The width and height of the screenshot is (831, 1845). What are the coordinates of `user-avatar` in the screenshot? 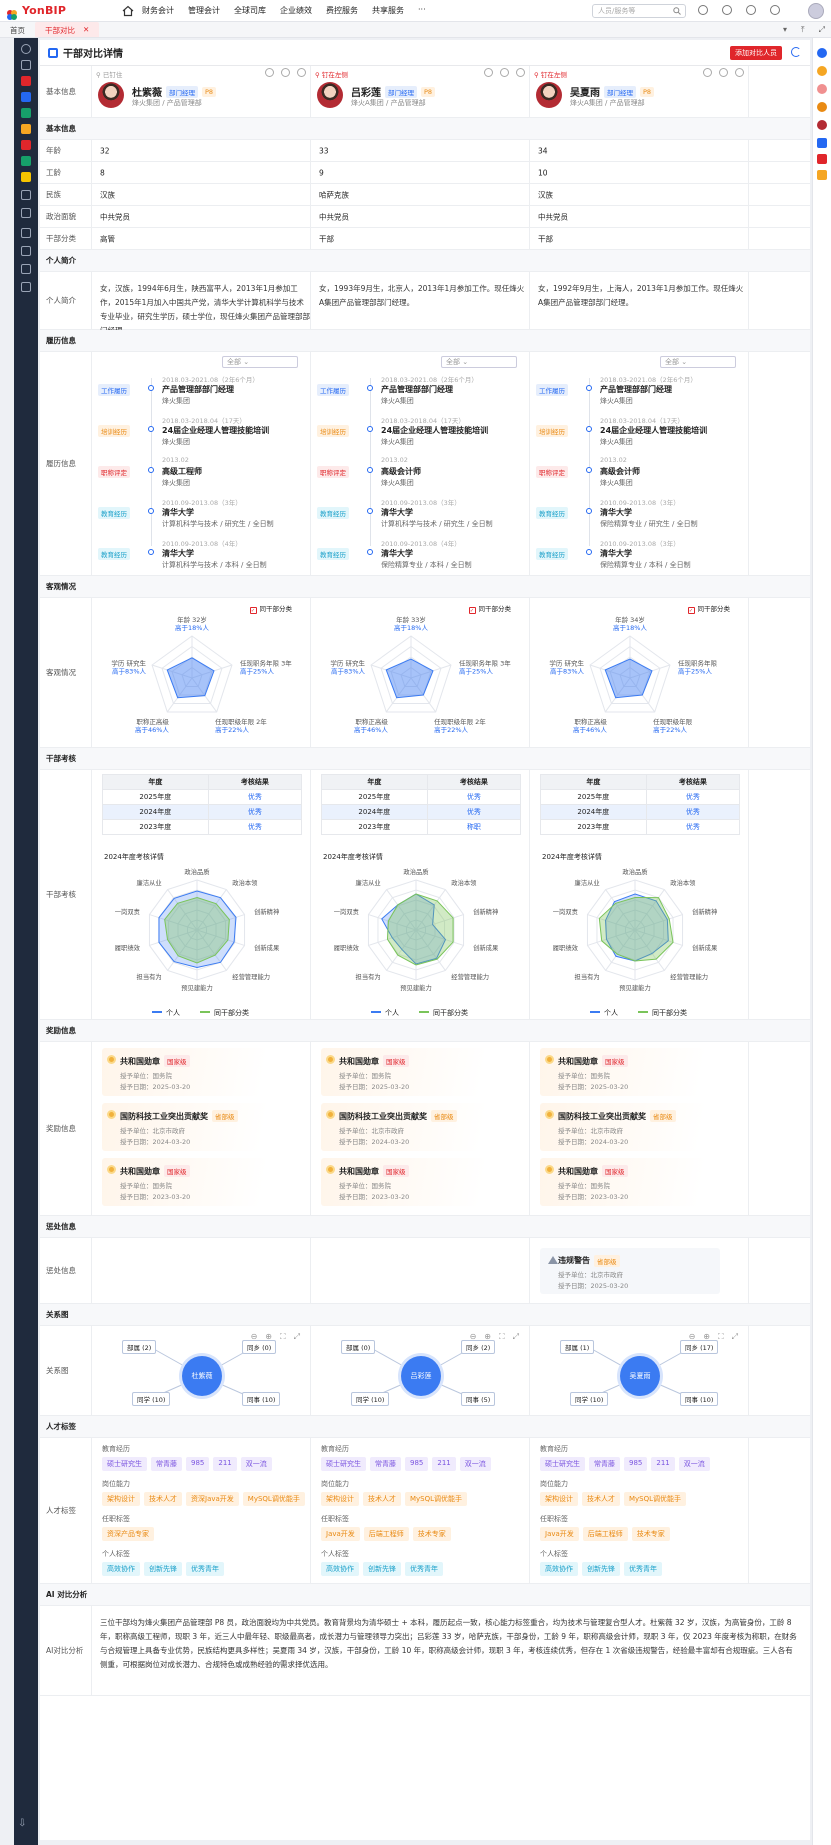 It's located at (816, 11).